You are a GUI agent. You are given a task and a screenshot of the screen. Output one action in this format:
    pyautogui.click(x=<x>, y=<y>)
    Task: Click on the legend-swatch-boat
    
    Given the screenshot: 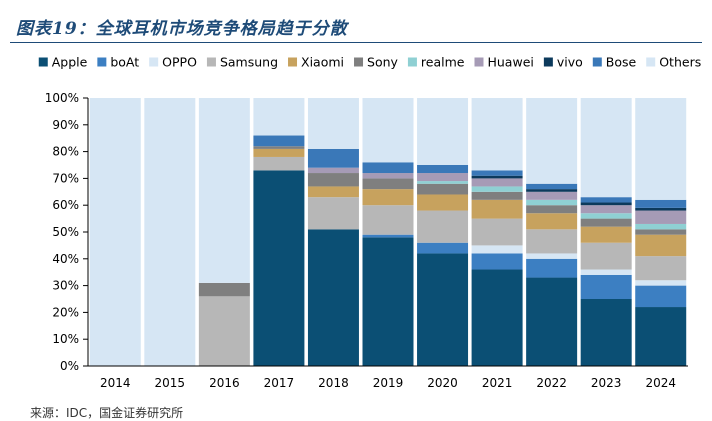 What is the action you would take?
    pyautogui.click(x=102, y=62)
    